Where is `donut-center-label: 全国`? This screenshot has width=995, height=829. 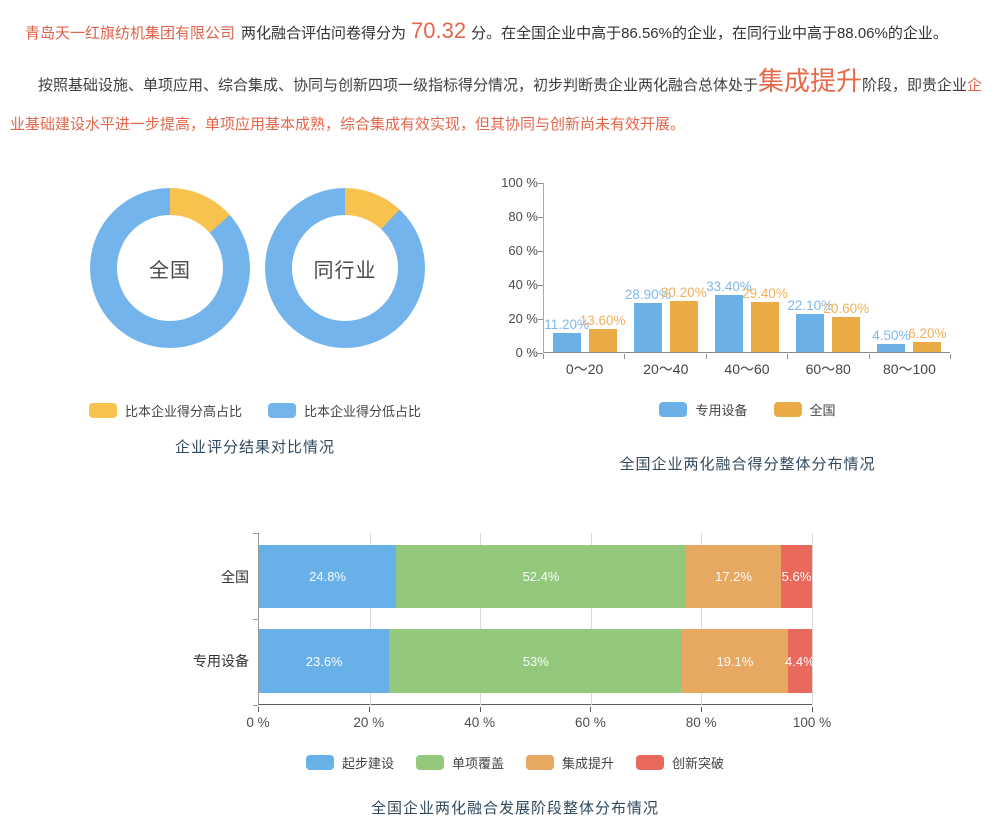 donut-center-label: 全国 is located at coordinates (170, 270).